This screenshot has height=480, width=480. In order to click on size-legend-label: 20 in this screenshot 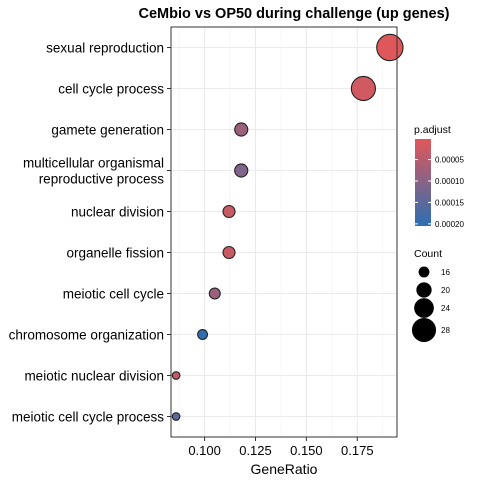, I will do `click(445, 290)`.